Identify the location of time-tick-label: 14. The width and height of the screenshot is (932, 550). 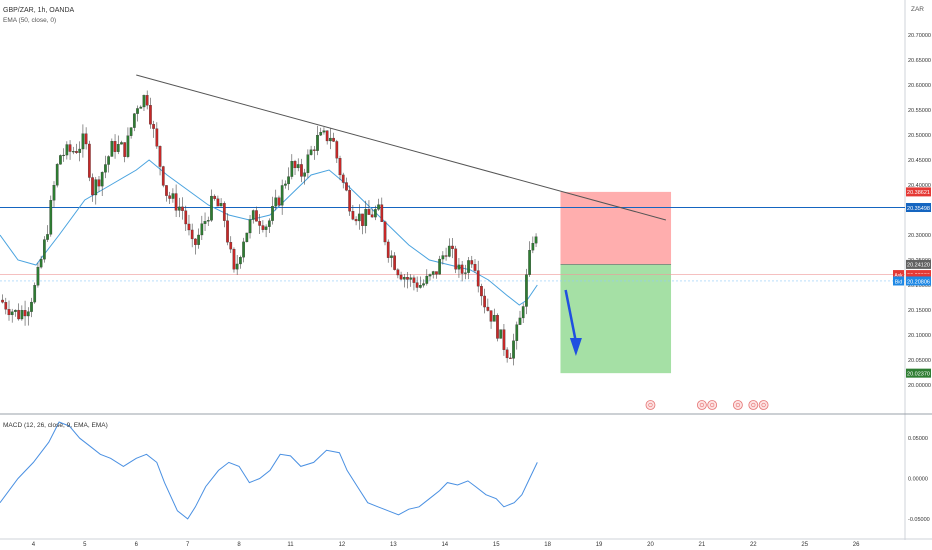
(444, 545).